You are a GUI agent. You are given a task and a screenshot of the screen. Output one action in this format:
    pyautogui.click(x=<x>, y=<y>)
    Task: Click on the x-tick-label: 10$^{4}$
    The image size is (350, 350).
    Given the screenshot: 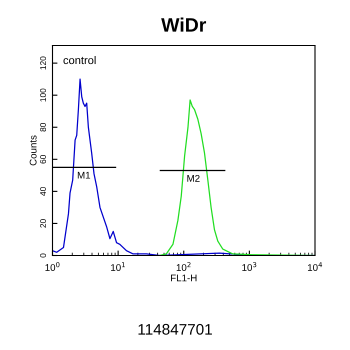 What is the action you would take?
    pyautogui.click(x=315, y=266)
    